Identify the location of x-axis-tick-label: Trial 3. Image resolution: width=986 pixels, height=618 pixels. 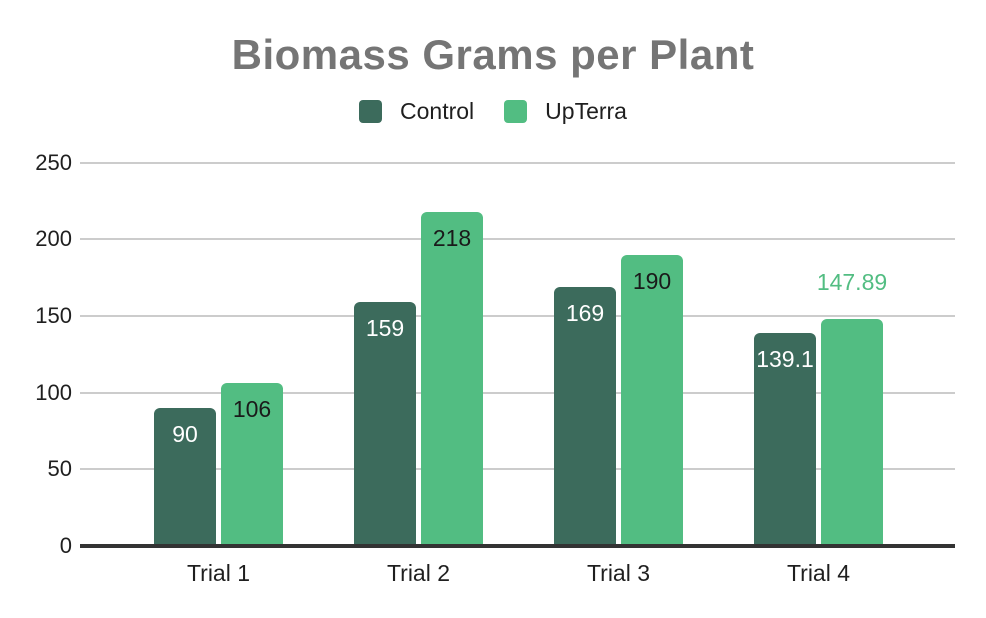
(618, 573).